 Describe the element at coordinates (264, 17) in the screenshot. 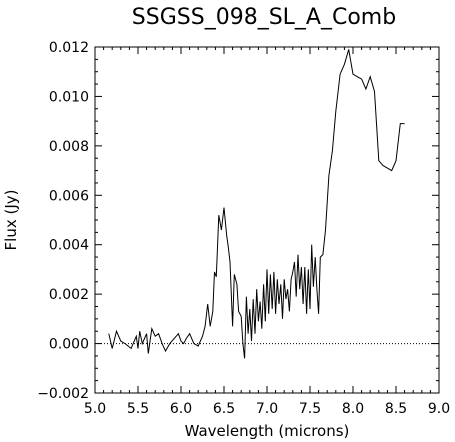

I see `chart-title: SSGSS_098_SL_A_Comb` at that location.